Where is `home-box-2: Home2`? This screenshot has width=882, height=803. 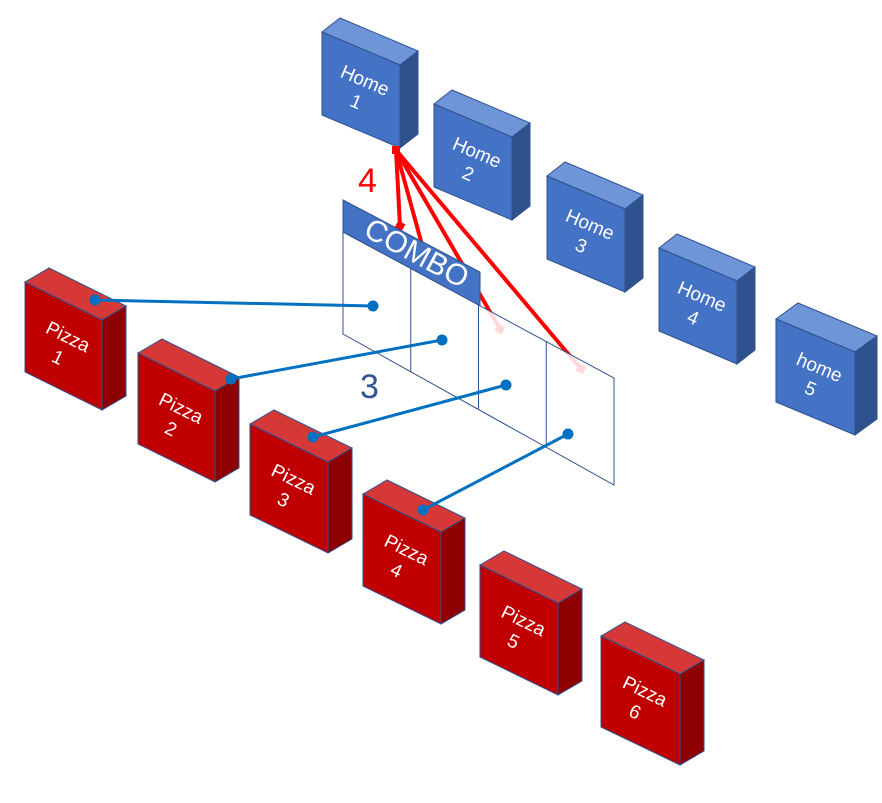 home-box-2: Home2 is located at coordinates (482, 155).